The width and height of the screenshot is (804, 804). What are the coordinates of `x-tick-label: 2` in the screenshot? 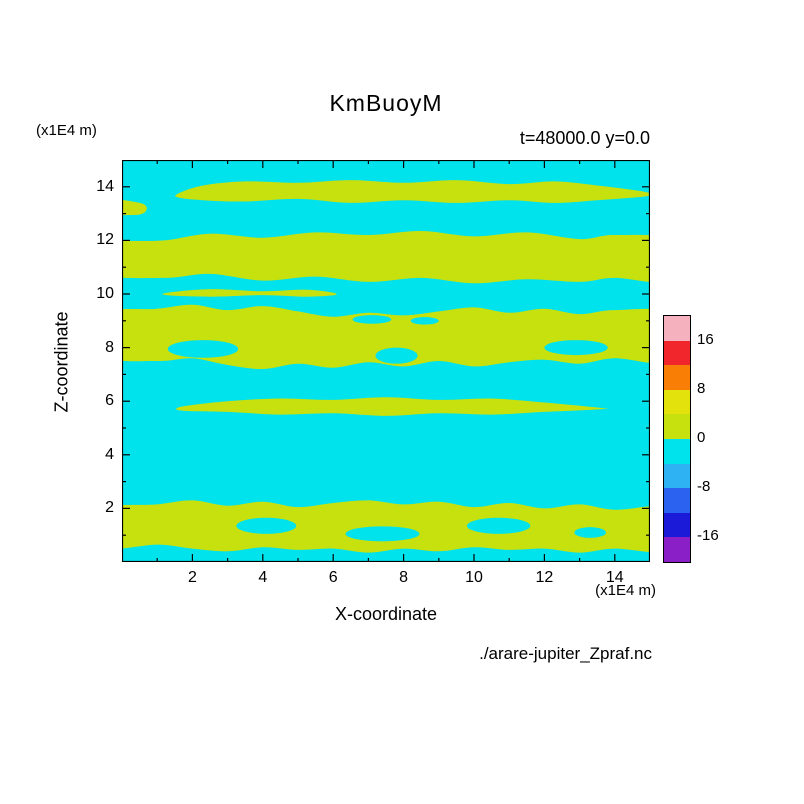 It's located at (192, 577).